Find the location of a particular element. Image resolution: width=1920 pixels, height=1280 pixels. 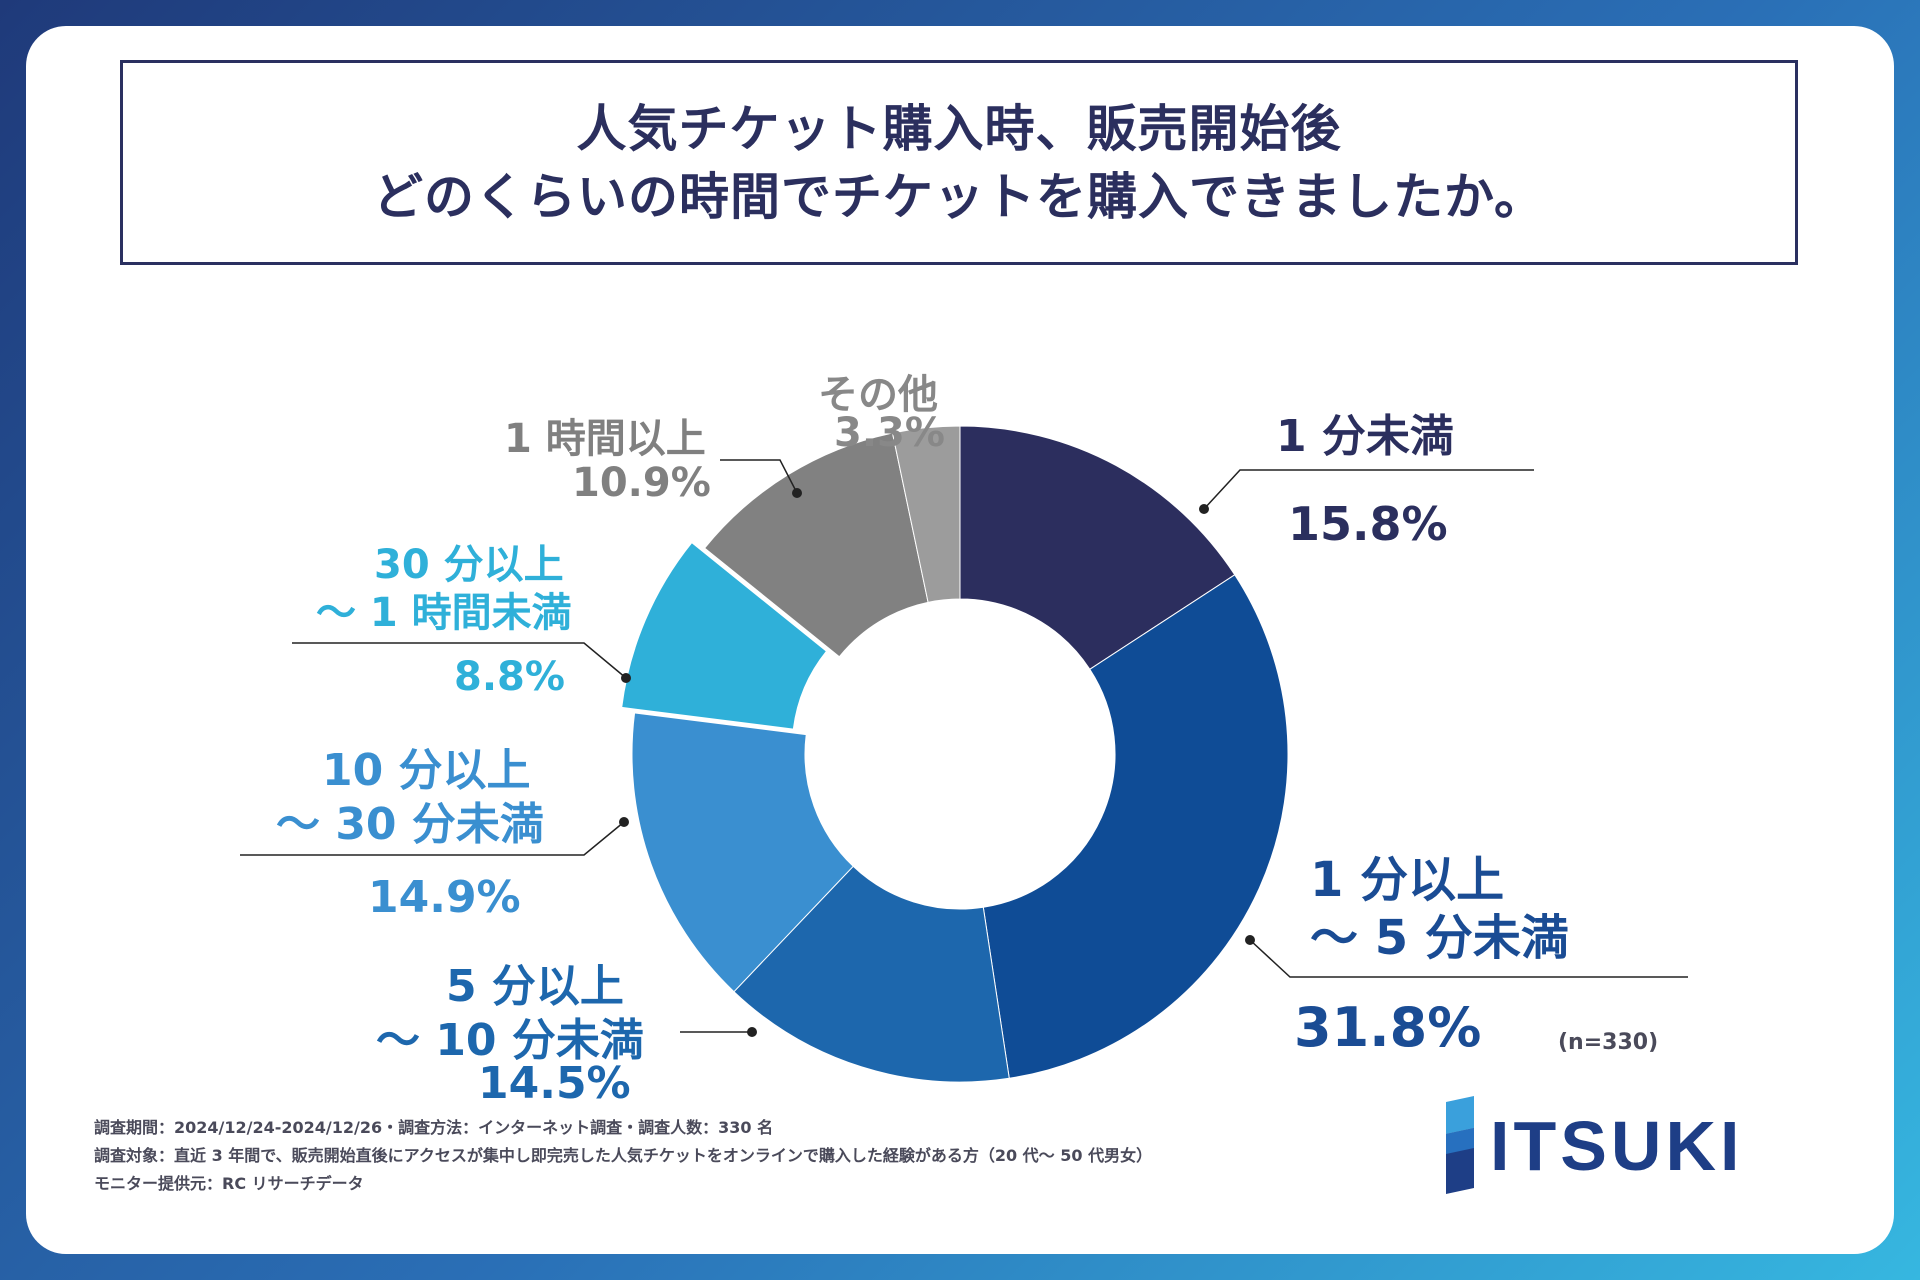

leader-line-30to60 is located at coordinates (459, 660).